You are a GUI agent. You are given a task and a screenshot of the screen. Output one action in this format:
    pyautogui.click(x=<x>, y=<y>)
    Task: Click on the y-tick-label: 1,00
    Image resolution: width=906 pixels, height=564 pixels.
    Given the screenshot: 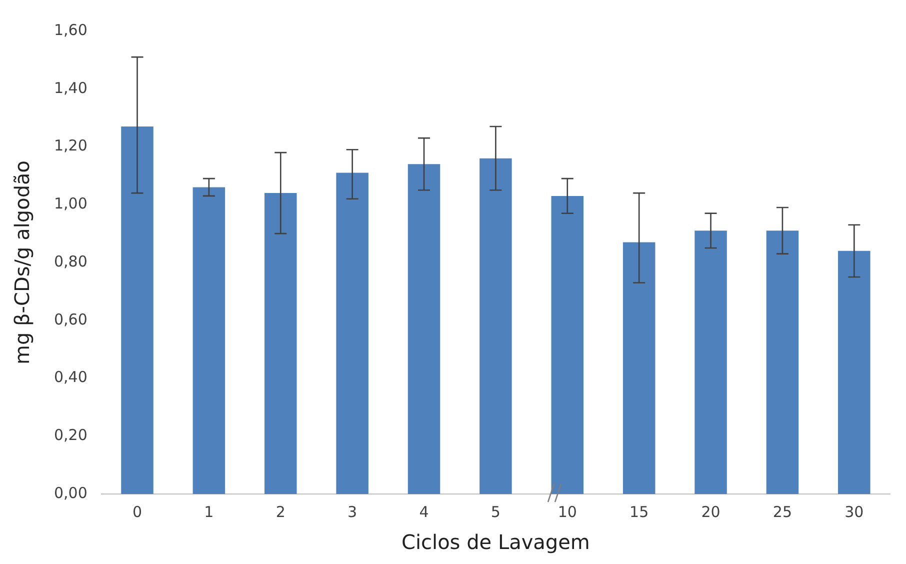 What is the action you would take?
    pyautogui.click(x=71, y=203)
    